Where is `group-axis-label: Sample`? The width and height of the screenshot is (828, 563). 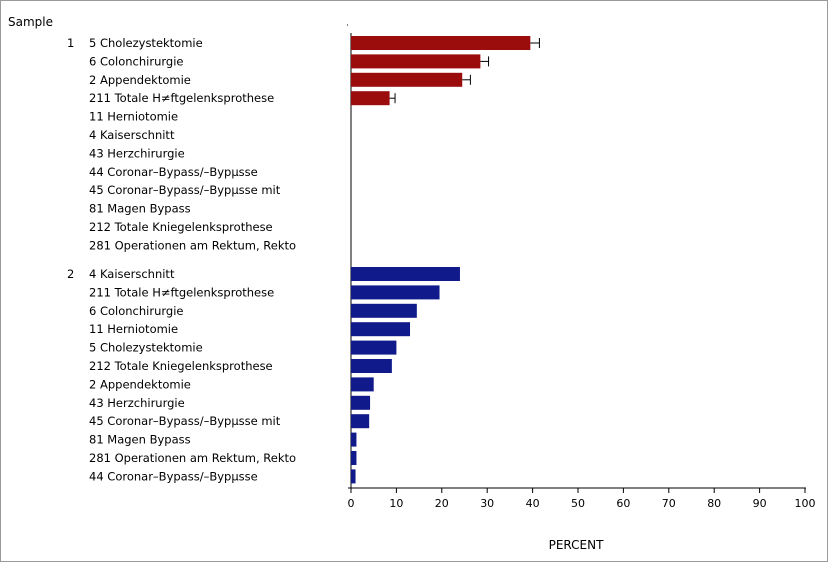
group-axis-label: Sample is located at coordinates (30, 22).